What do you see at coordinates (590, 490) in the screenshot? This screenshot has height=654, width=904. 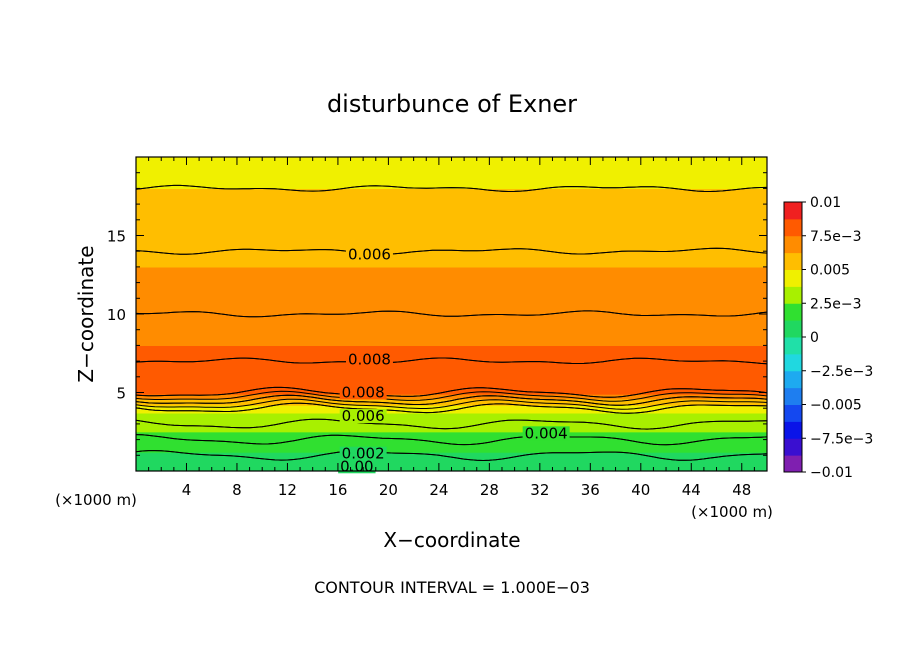 I see `x-tick-label: 36` at bounding box center [590, 490].